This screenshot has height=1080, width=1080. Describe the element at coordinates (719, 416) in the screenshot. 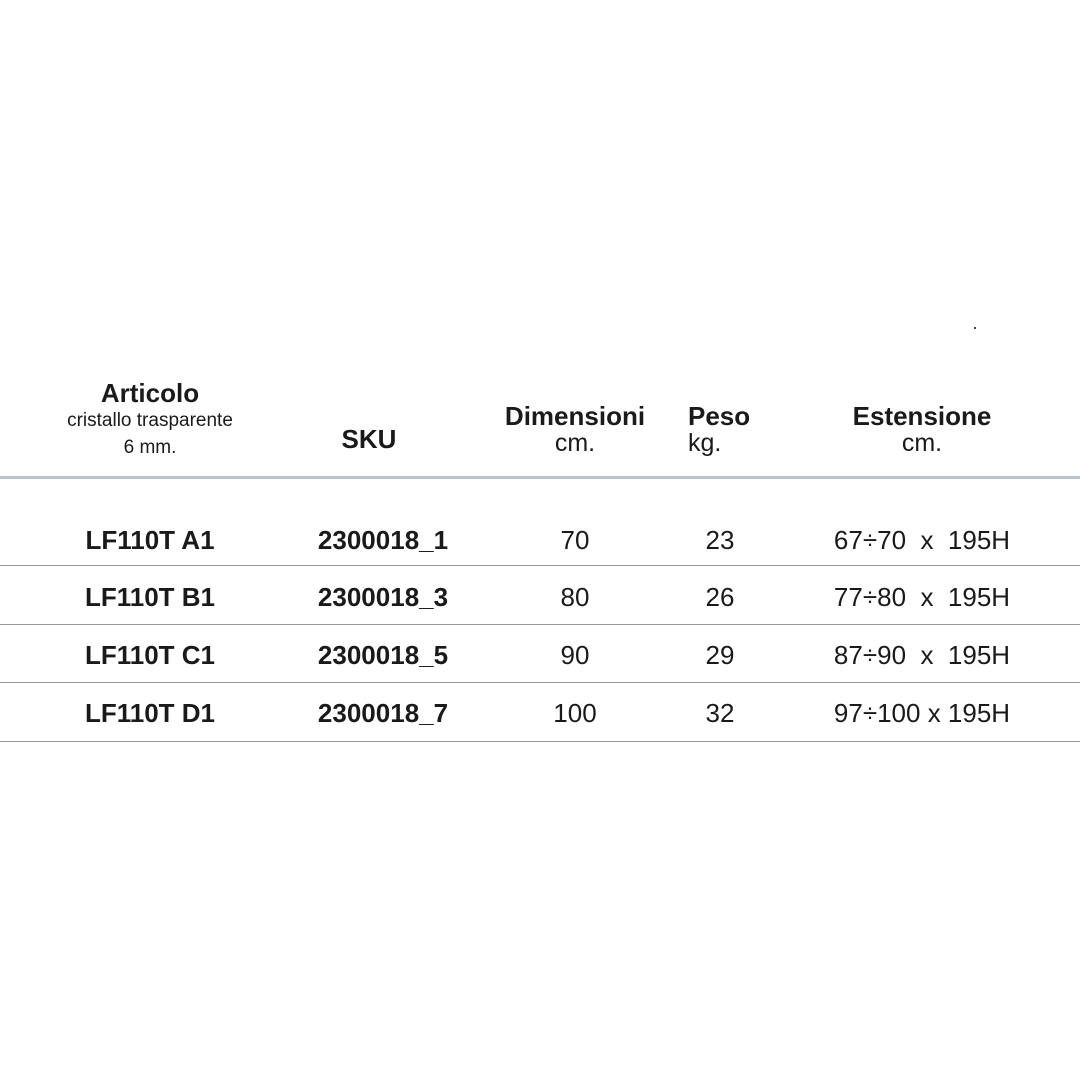

I see `header-peso-title: Peso` at that location.